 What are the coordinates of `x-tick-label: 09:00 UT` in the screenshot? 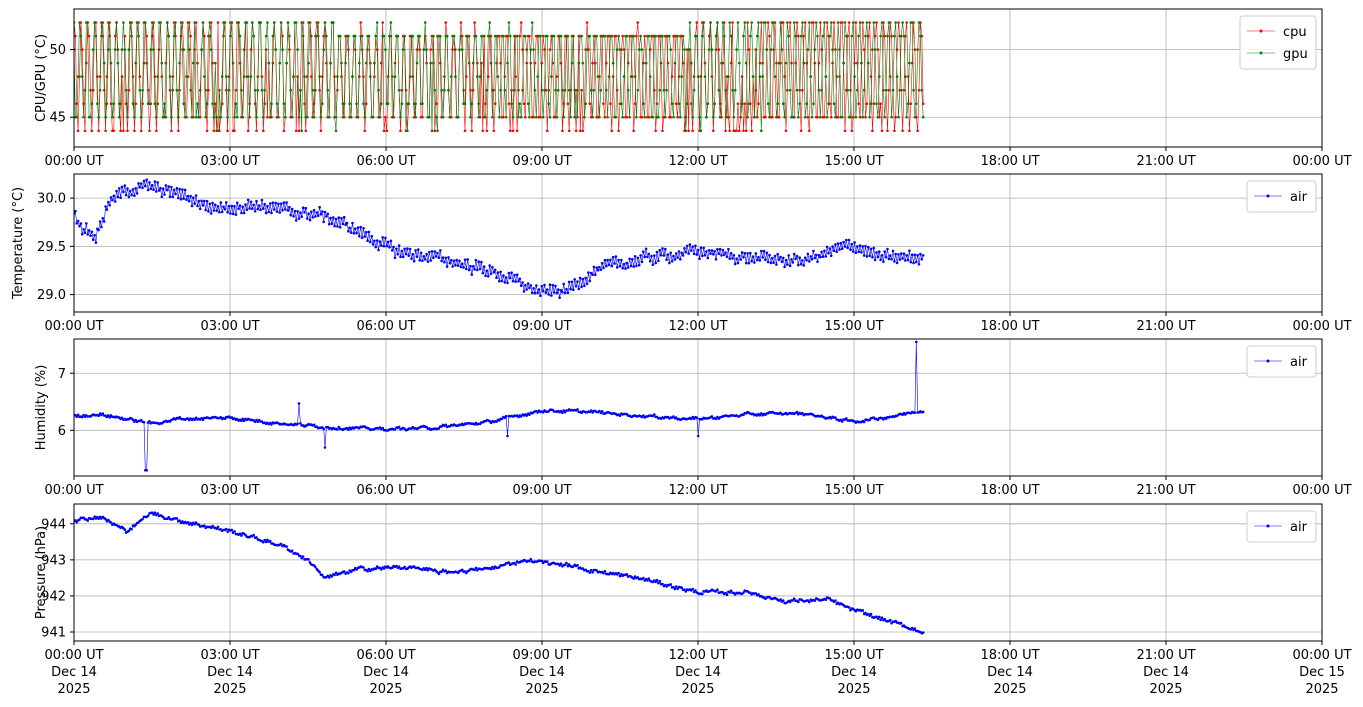 It's located at (541, 655).